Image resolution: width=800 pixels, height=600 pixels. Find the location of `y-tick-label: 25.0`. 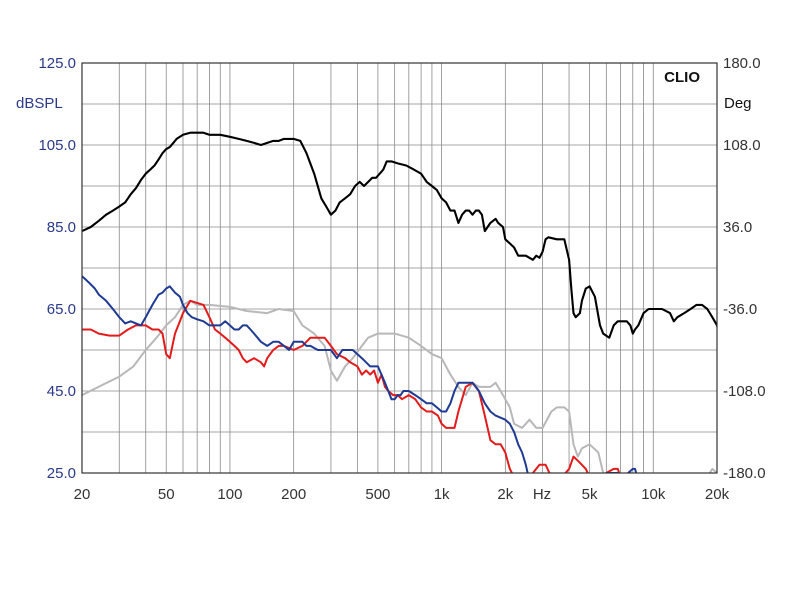

y-tick-label: 25.0 is located at coordinates (61, 473).